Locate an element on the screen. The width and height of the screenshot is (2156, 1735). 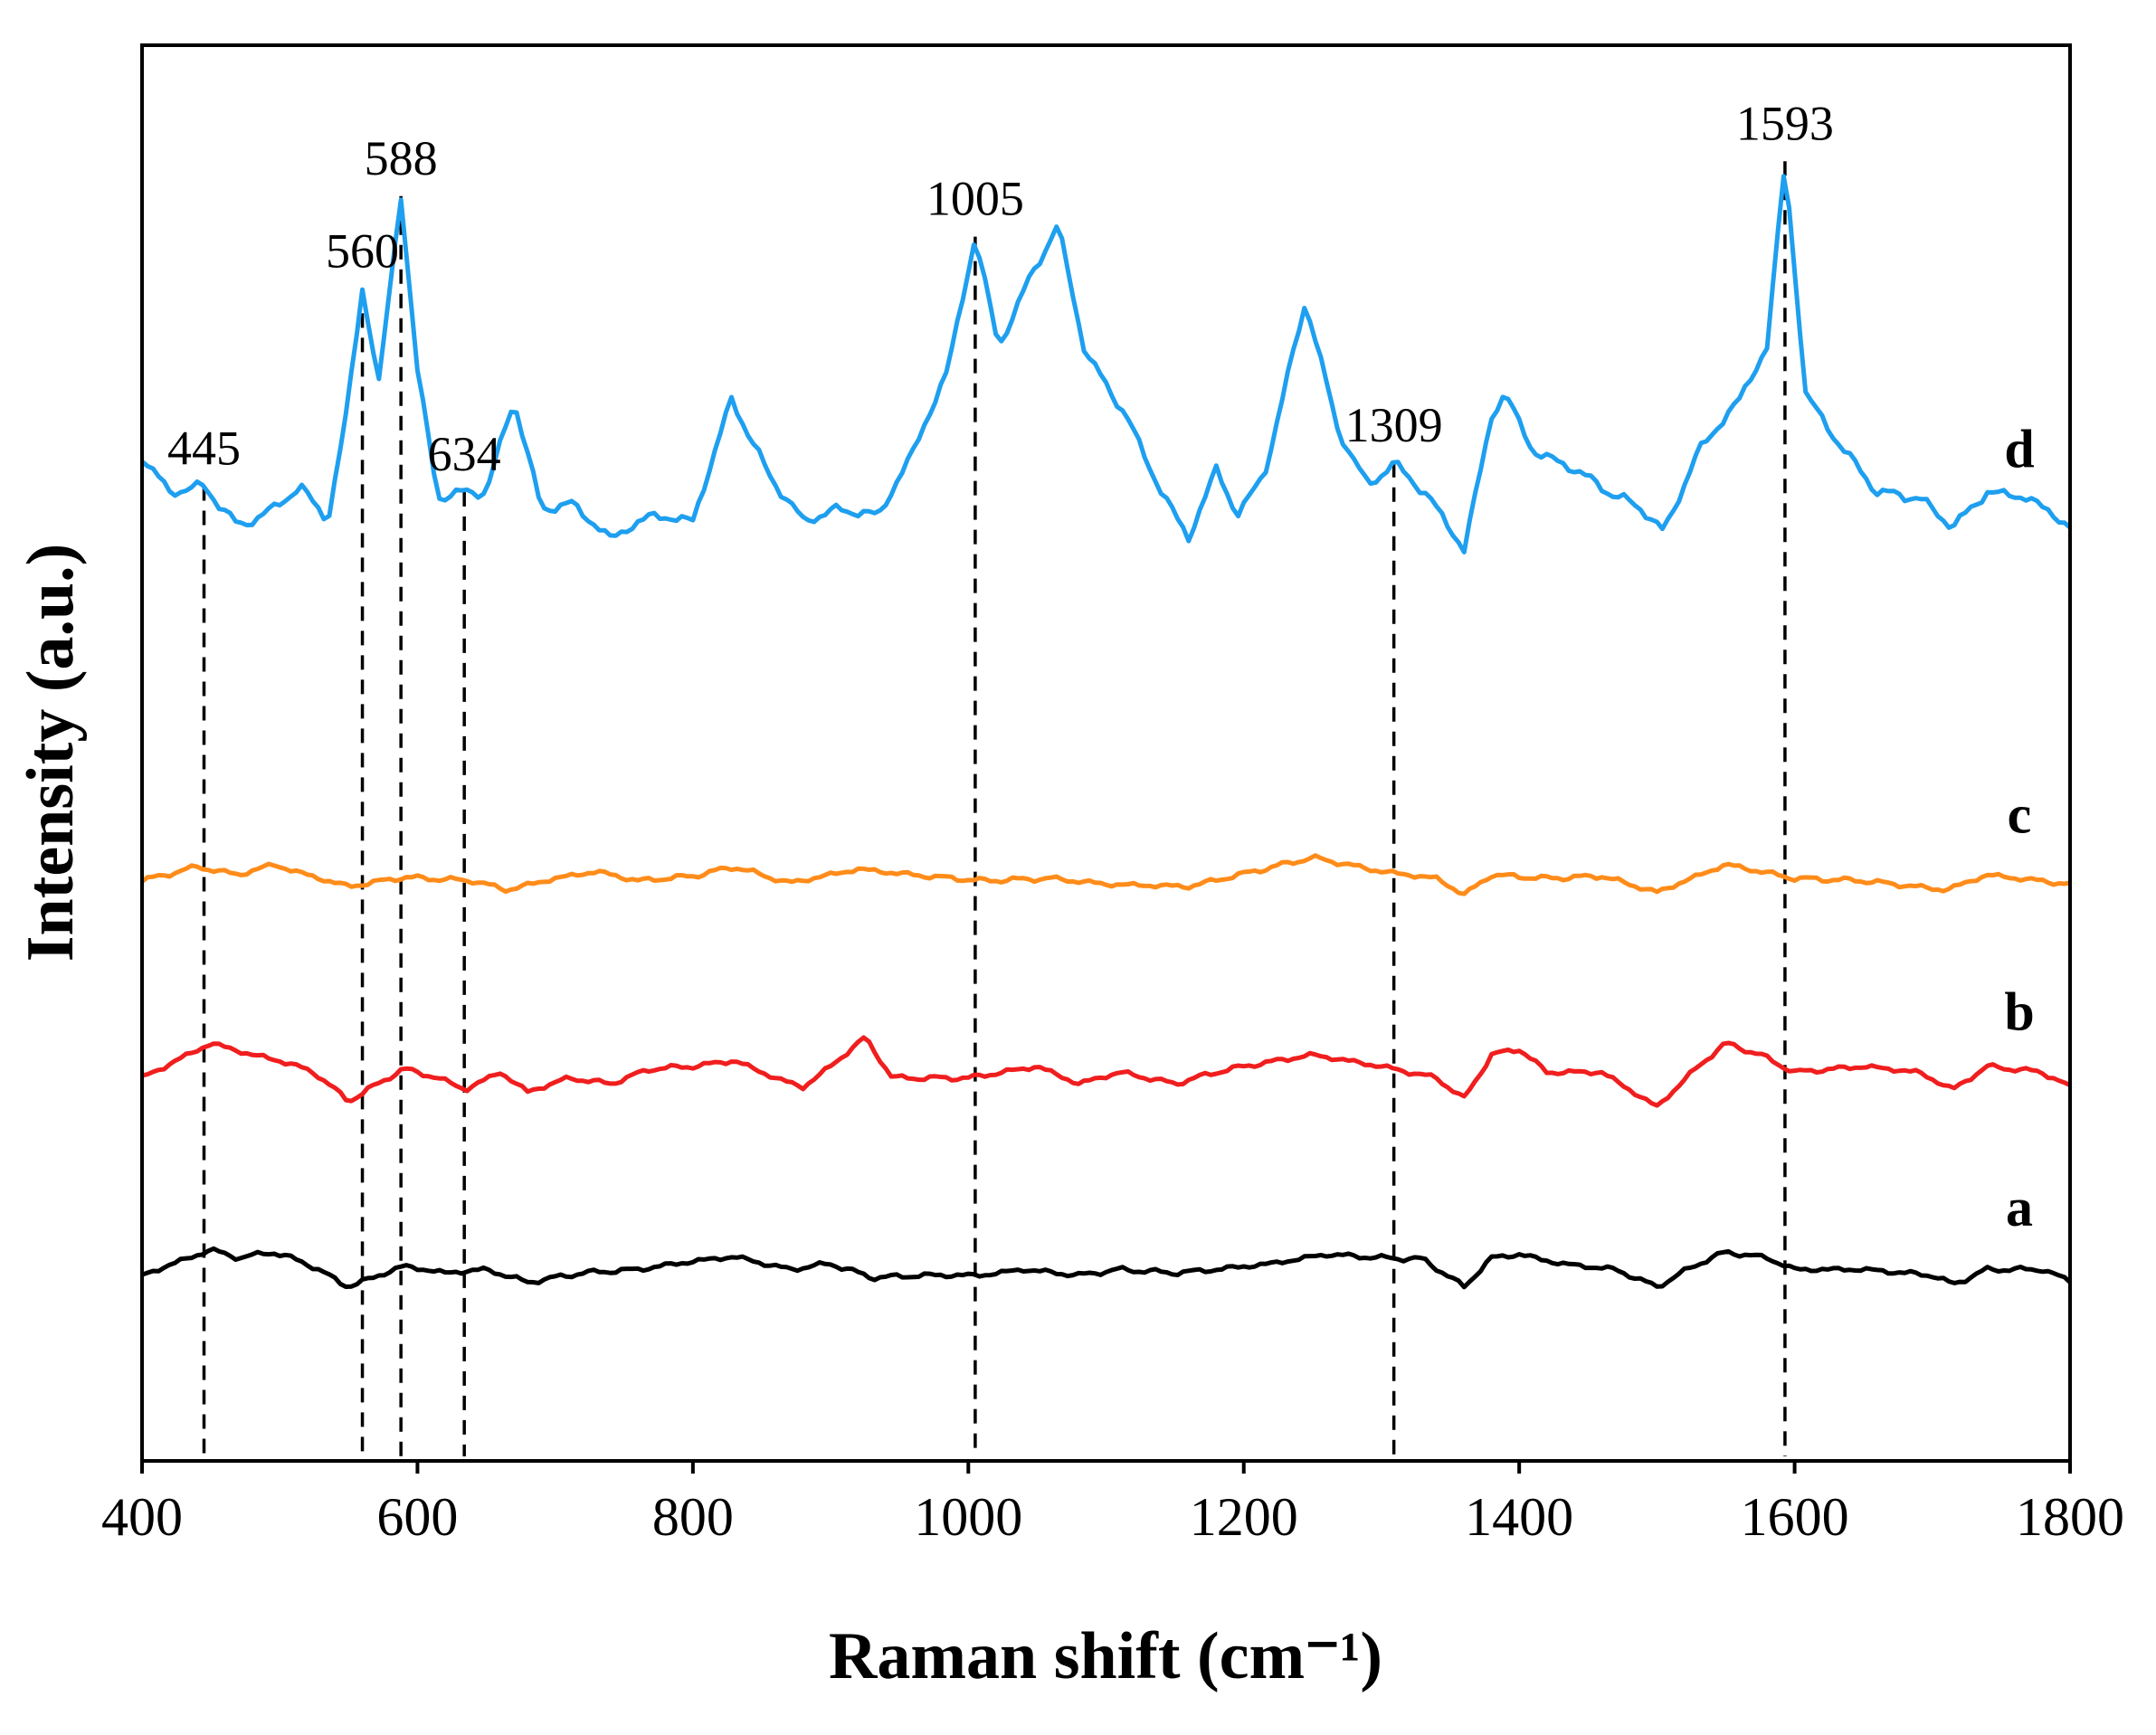
series-label-c: c is located at coordinates (2020, 815).